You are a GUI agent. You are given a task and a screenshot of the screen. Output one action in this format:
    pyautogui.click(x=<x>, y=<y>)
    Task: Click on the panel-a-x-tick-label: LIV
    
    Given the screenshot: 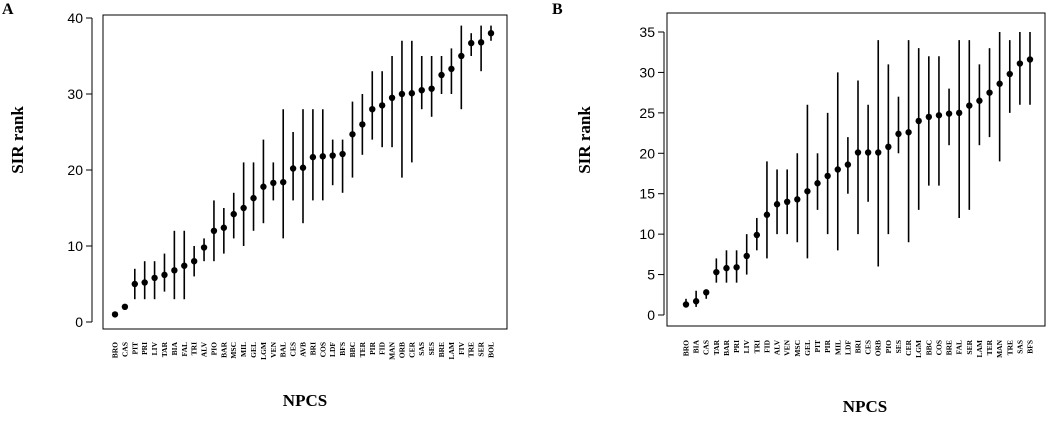 What is the action you would take?
    pyautogui.click(x=154, y=348)
    